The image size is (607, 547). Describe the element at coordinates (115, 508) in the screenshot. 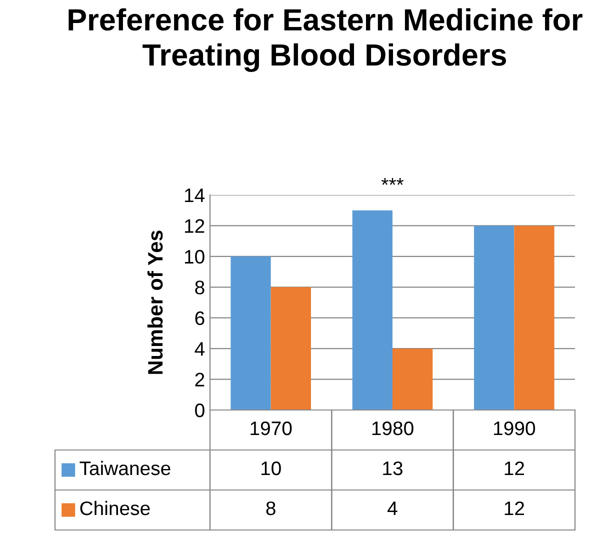

I see `legend-label: Chinese` at that location.